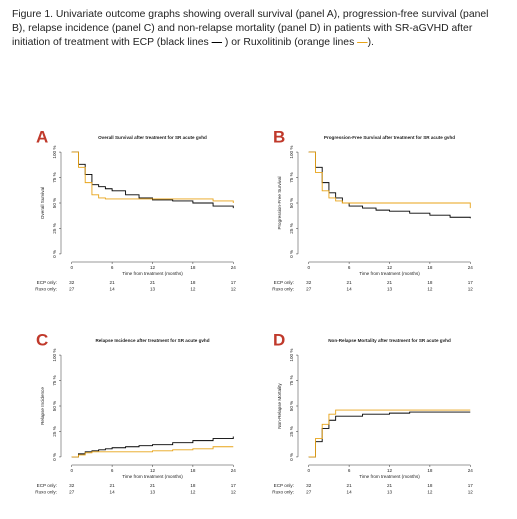 The image size is (517, 519). Describe the element at coordinates (290, 42) in the screenshot. I see `caption-text: ) or Ruxolitinib (orange lines` at that location.